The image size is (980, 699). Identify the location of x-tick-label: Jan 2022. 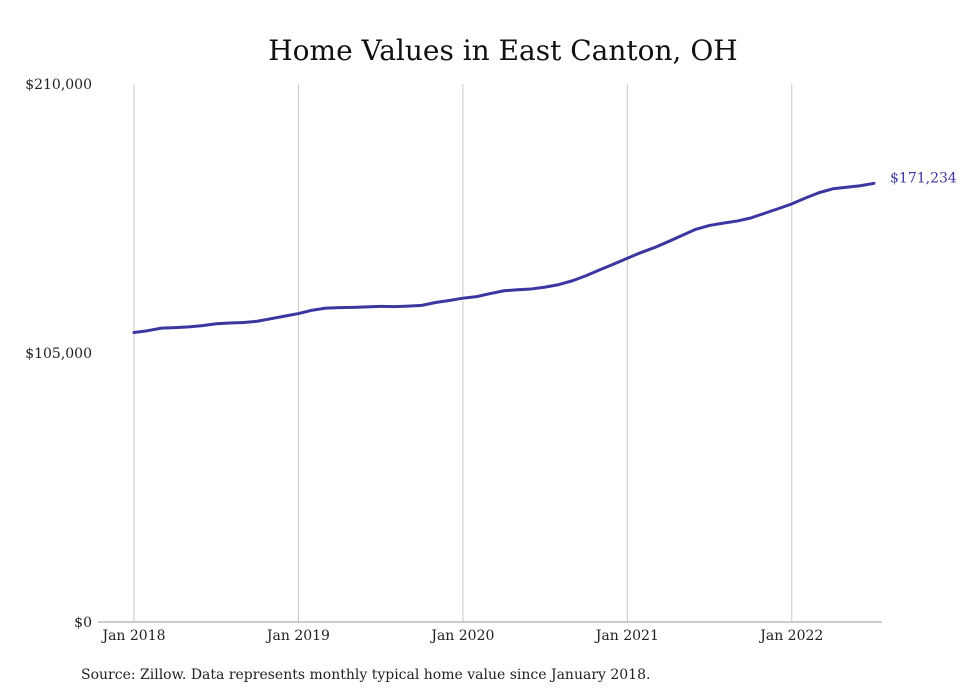
(790, 636).